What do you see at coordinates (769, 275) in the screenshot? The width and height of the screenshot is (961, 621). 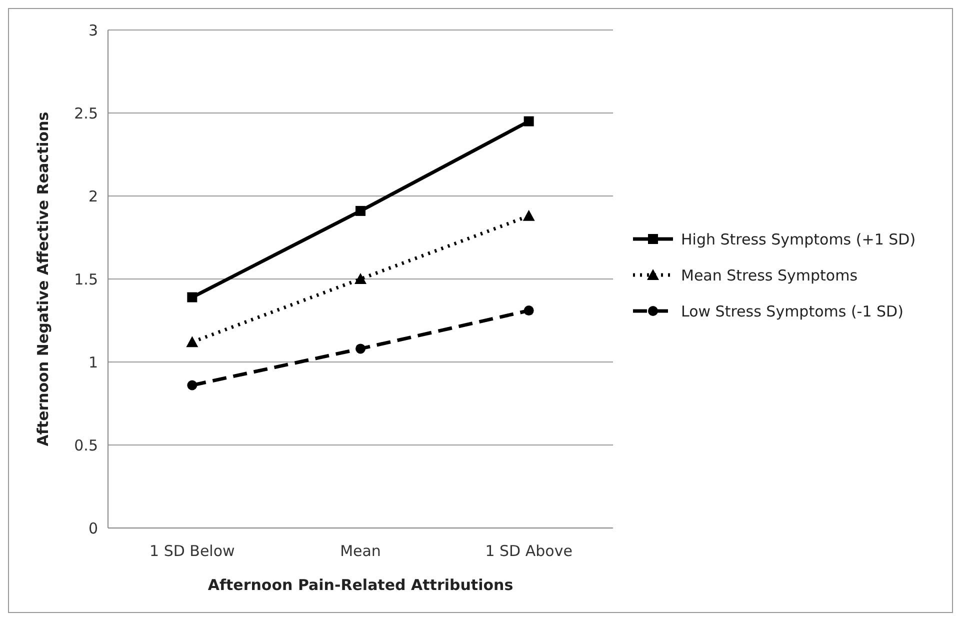 I see `legend-label: Mean Stress Symptoms` at bounding box center [769, 275].